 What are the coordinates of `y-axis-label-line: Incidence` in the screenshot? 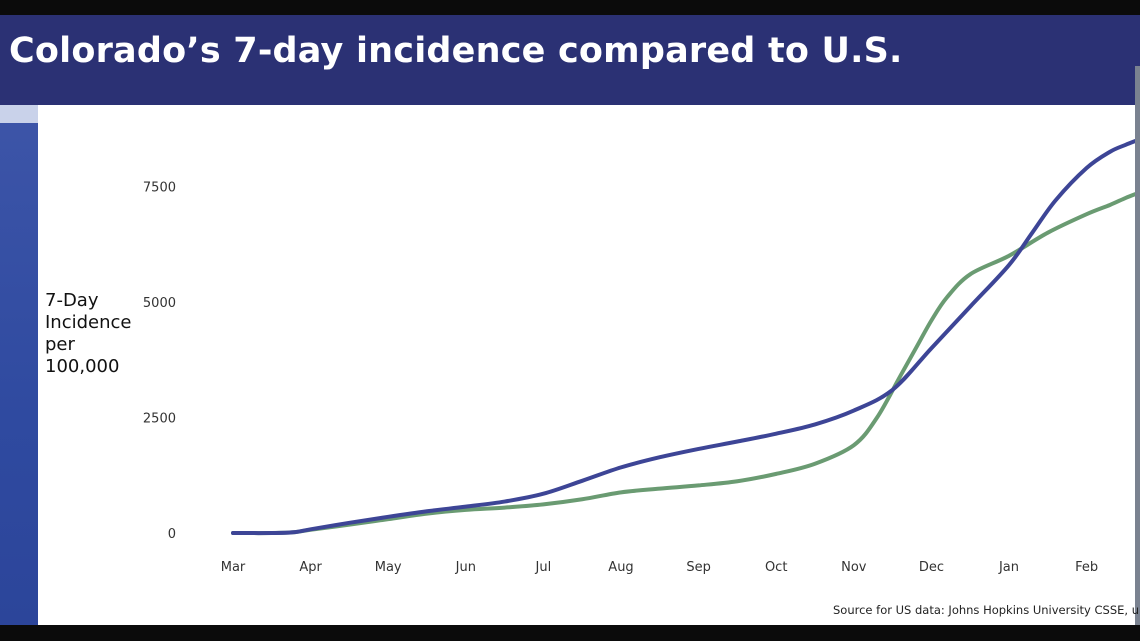 It's located at (88, 322).